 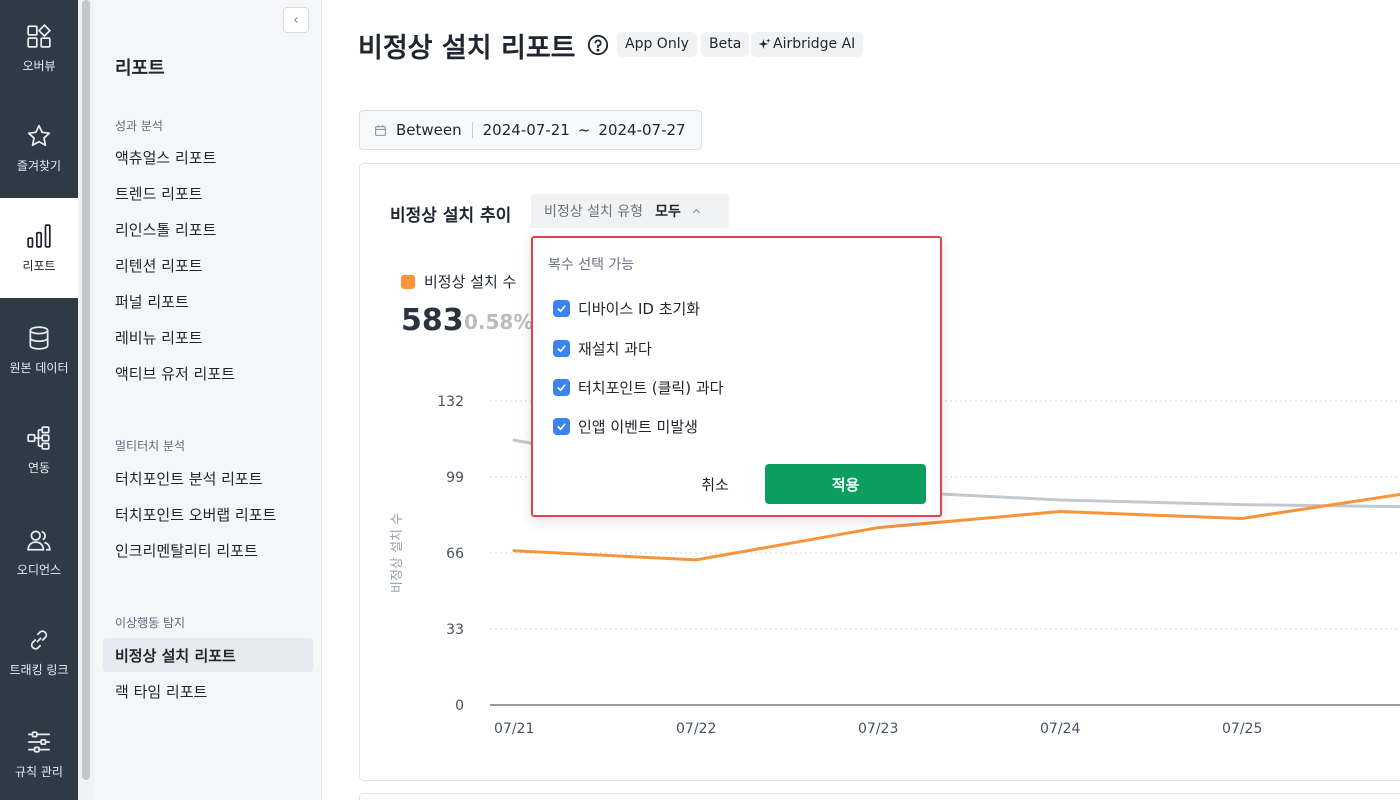 I want to click on option-label: 디바이스 ID 초기화, so click(x=639, y=309).